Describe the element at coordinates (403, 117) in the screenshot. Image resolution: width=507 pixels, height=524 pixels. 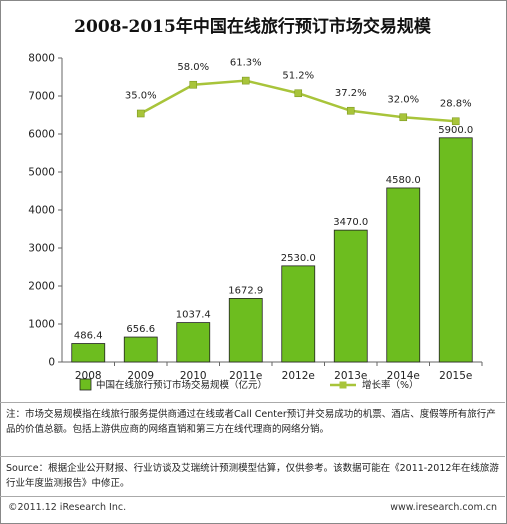
I see `growth-point-2014e` at that location.